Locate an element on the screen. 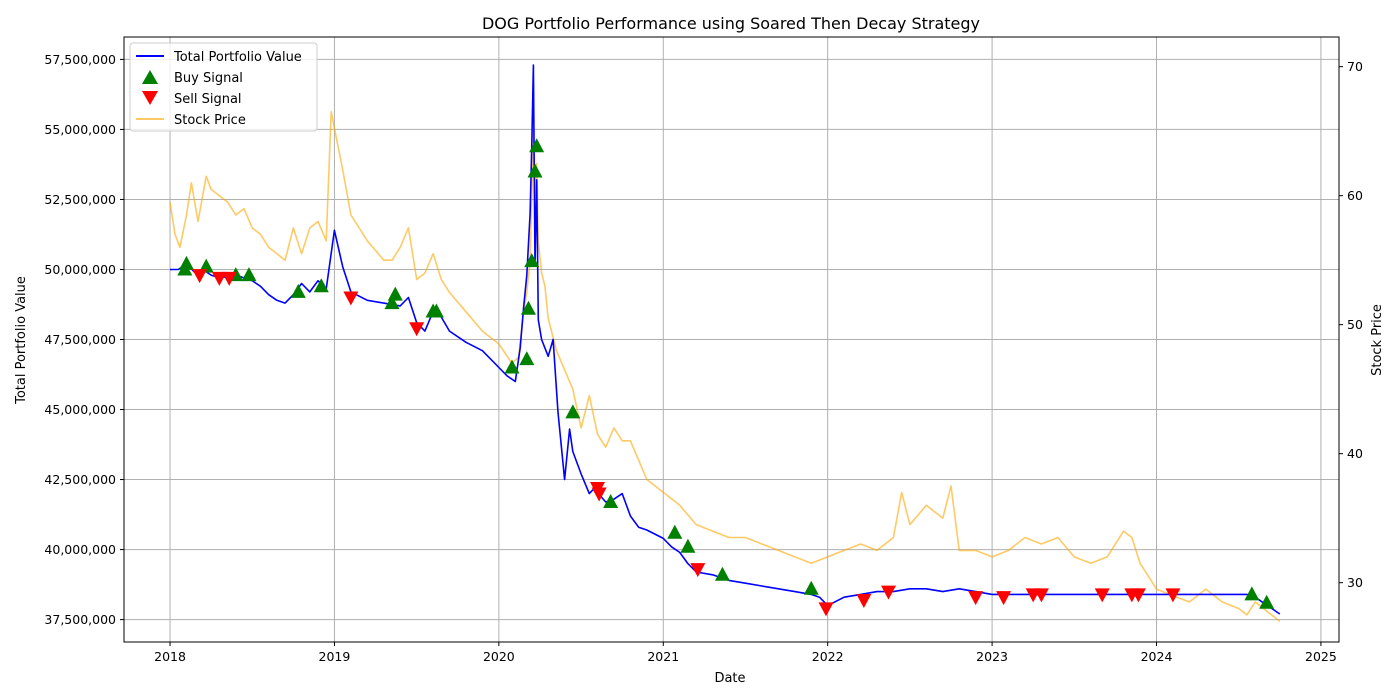  x-tick-label: 2019 is located at coordinates (335, 656).